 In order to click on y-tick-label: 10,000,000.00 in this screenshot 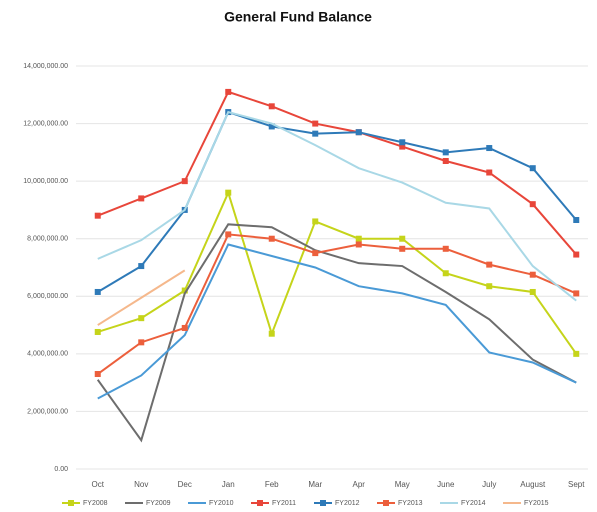, I will do `click(45, 181)`.